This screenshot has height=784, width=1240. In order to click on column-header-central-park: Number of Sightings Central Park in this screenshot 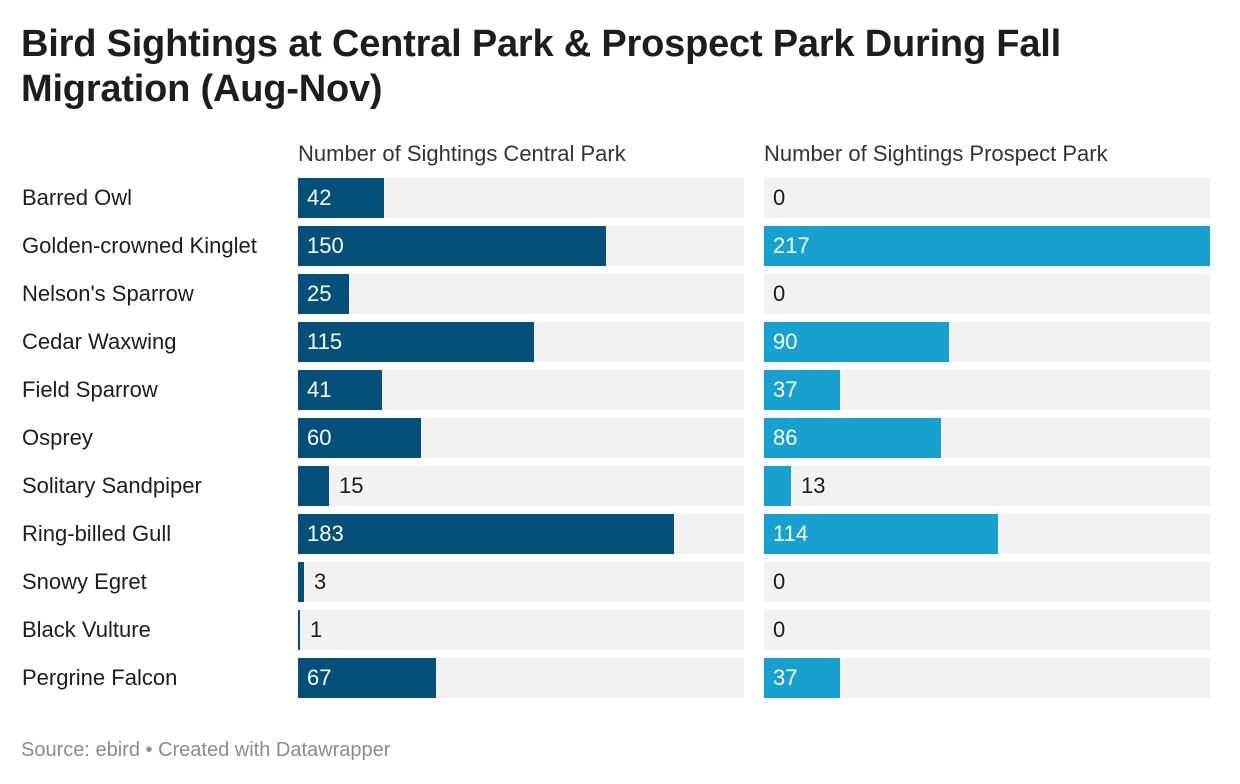, I will do `click(462, 153)`.